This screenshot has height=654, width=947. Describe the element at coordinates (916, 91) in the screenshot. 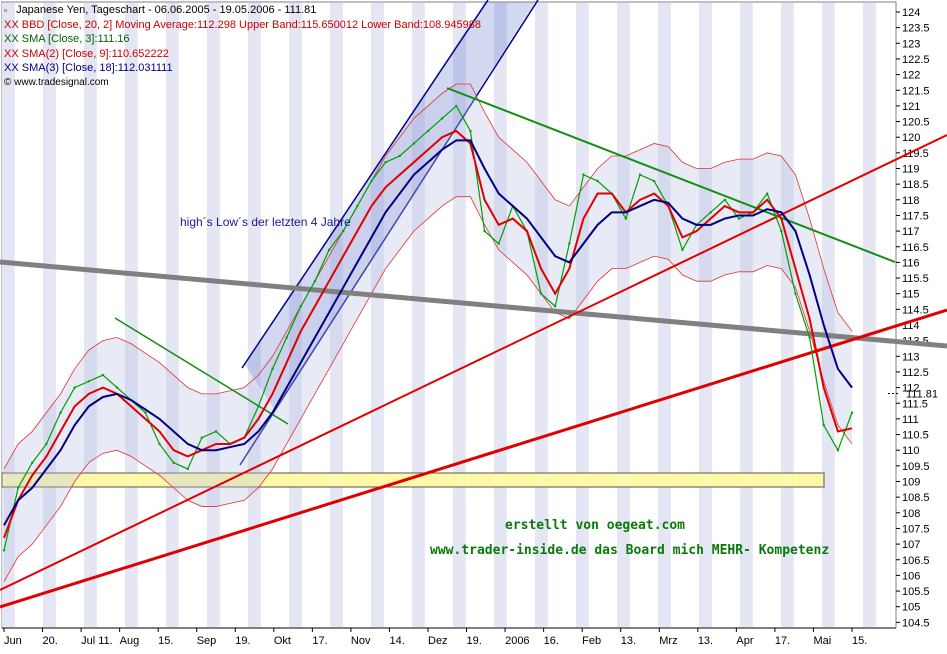

I see `y-tick-label: 121.5` at that location.